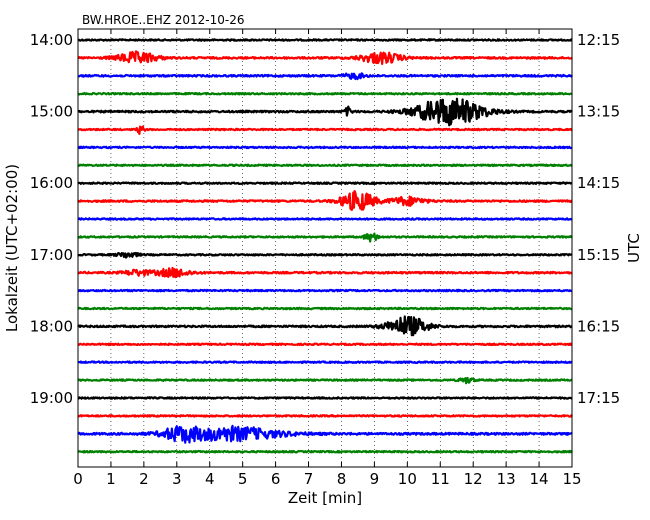 The image size is (650, 520). What do you see at coordinates (325, 498) in the screenshot?
I see `x-axis-label: Zeit [min]` at bounding box center [325, 498].